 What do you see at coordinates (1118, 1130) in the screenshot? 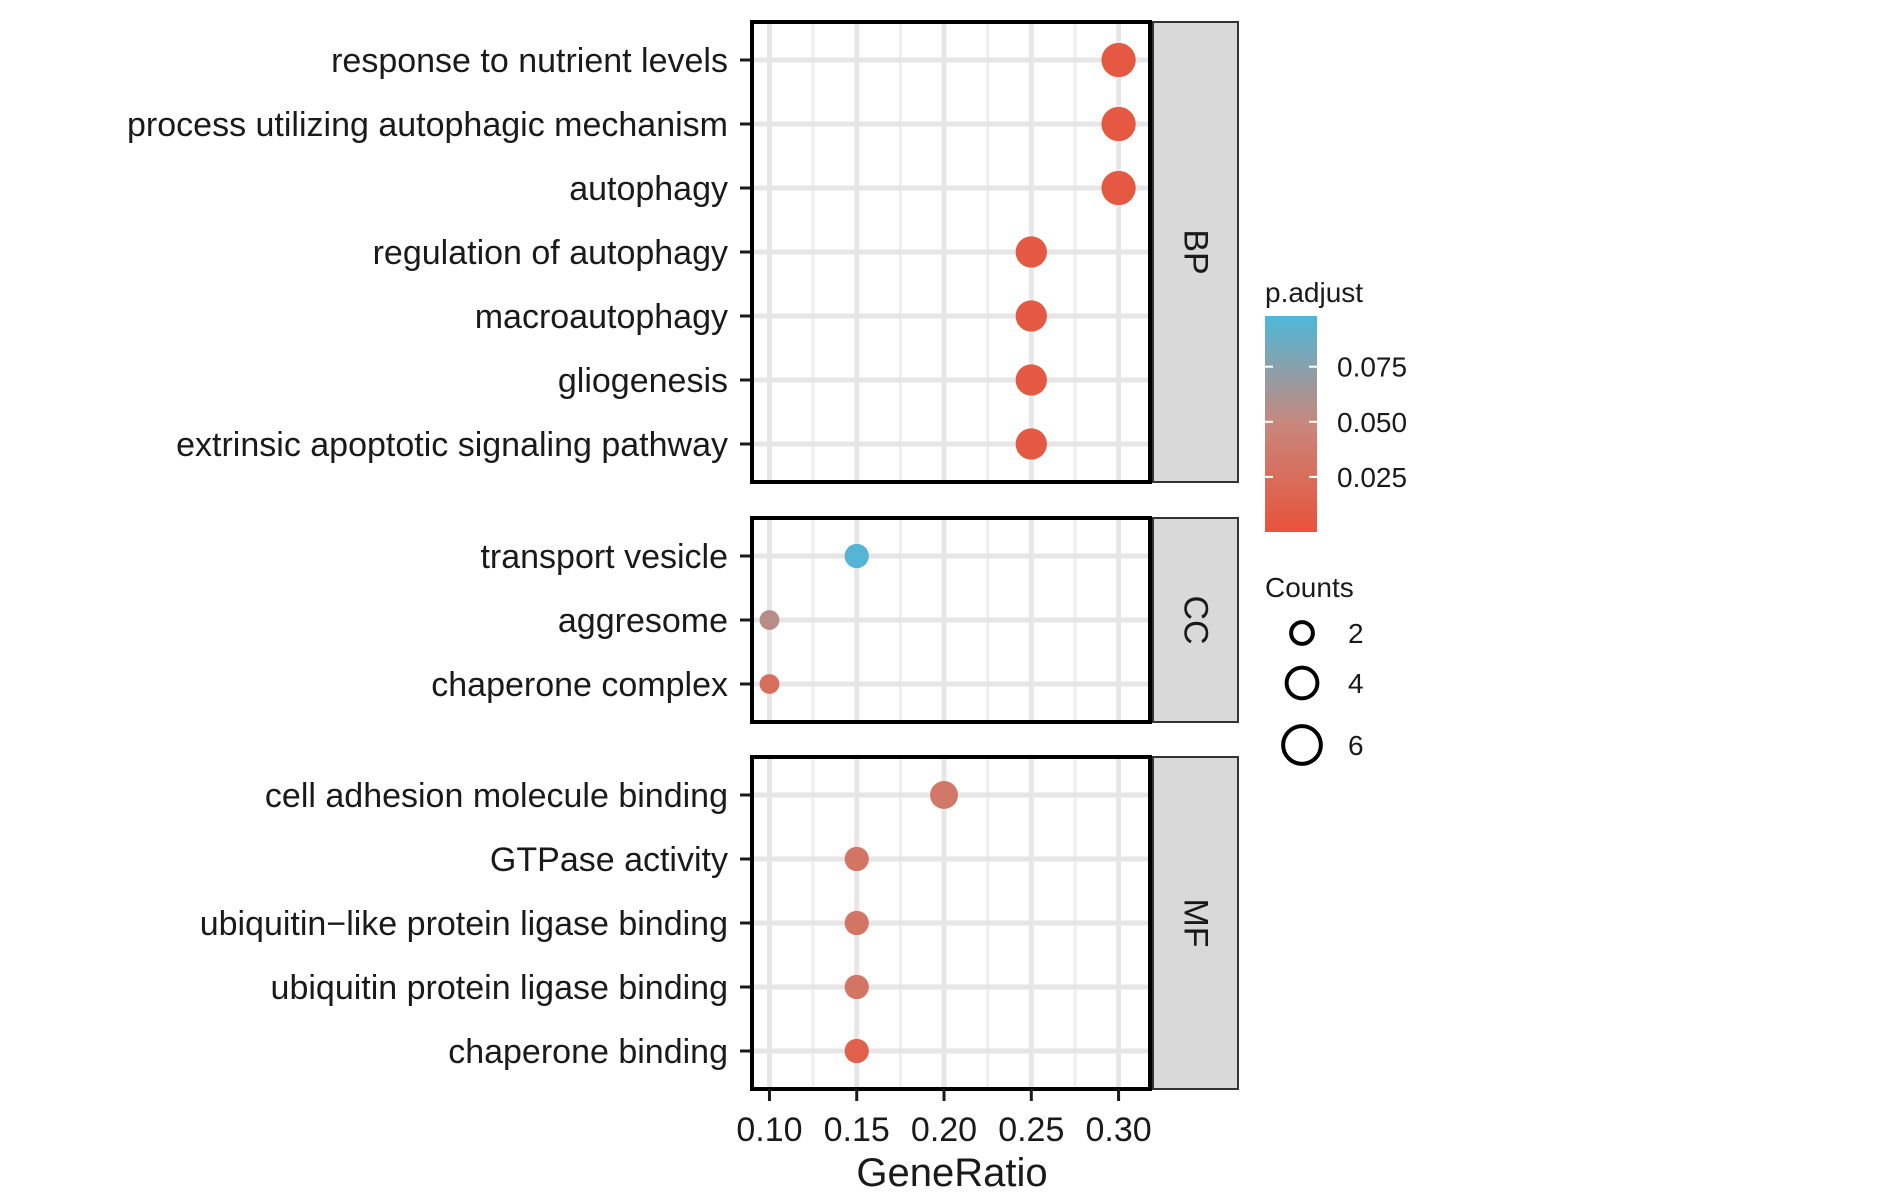
I see `x-tick-label: 0.30` at bounding box center [1118, 1130].